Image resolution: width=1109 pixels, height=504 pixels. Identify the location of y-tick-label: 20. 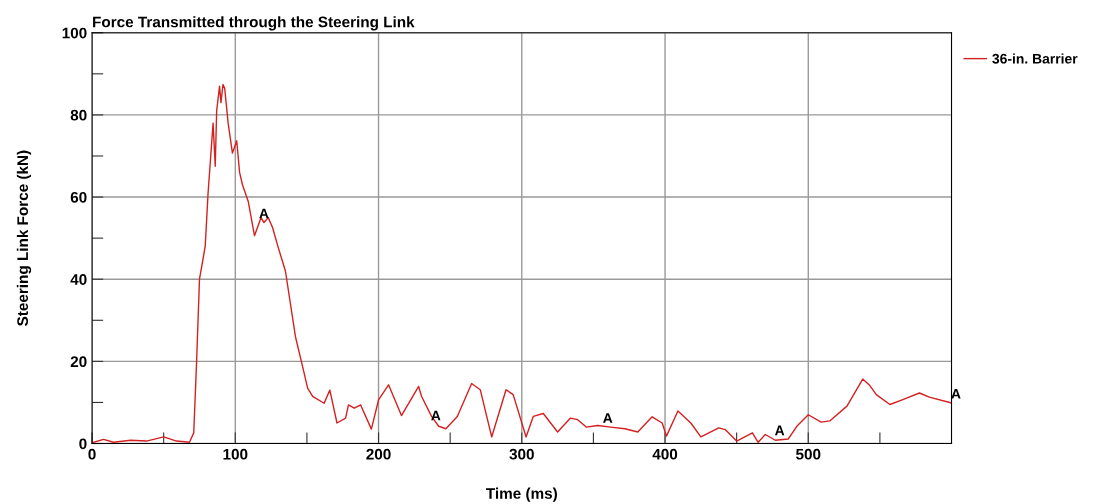
(78, 362).